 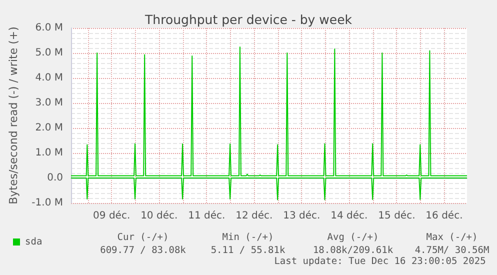 What do you see at coordinates (380, 261) in the screenshot?
I see `text: Last update: Tue Dec 16 23:00:05 2025` at bounding box center [380, 261].